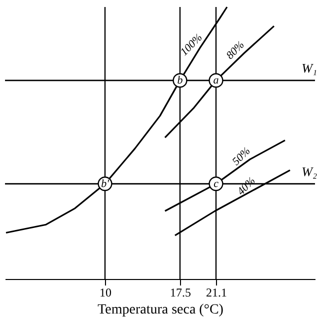 This screenshot has height=320, width=320. Describe the element at coordinates (310, 171) in the screenshot. I see `ref-line-label: W₂` at that location.